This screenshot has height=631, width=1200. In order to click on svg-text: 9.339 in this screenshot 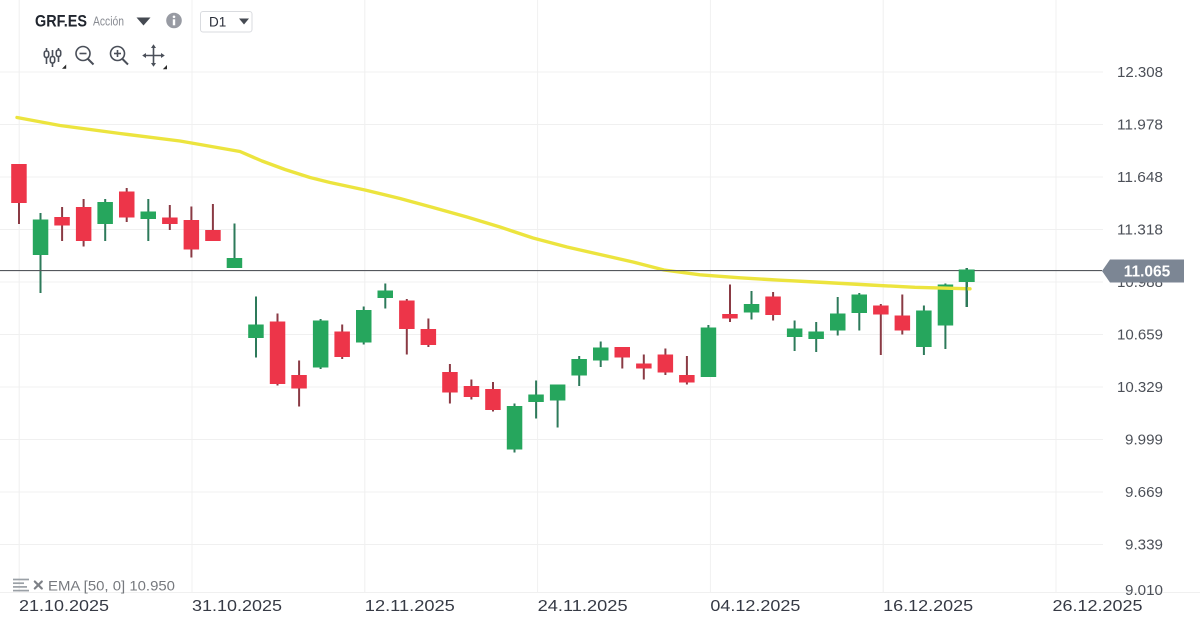, I will do `click(1144, 546)`.